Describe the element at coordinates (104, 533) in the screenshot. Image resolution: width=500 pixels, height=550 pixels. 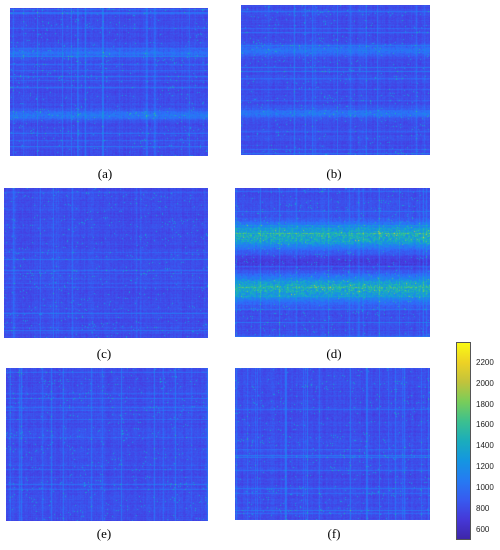
I see `panel-label-e: (e)` at that location.